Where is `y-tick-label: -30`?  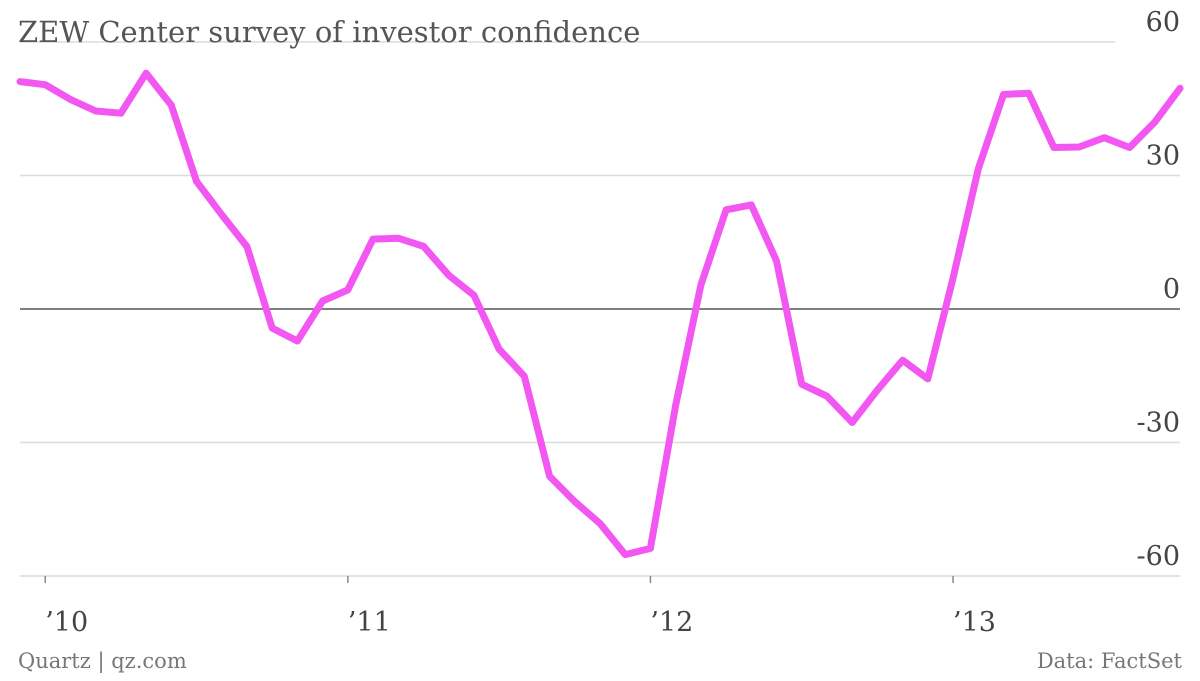 y-tick-label: -30 is located at coordinates (1158, 423).